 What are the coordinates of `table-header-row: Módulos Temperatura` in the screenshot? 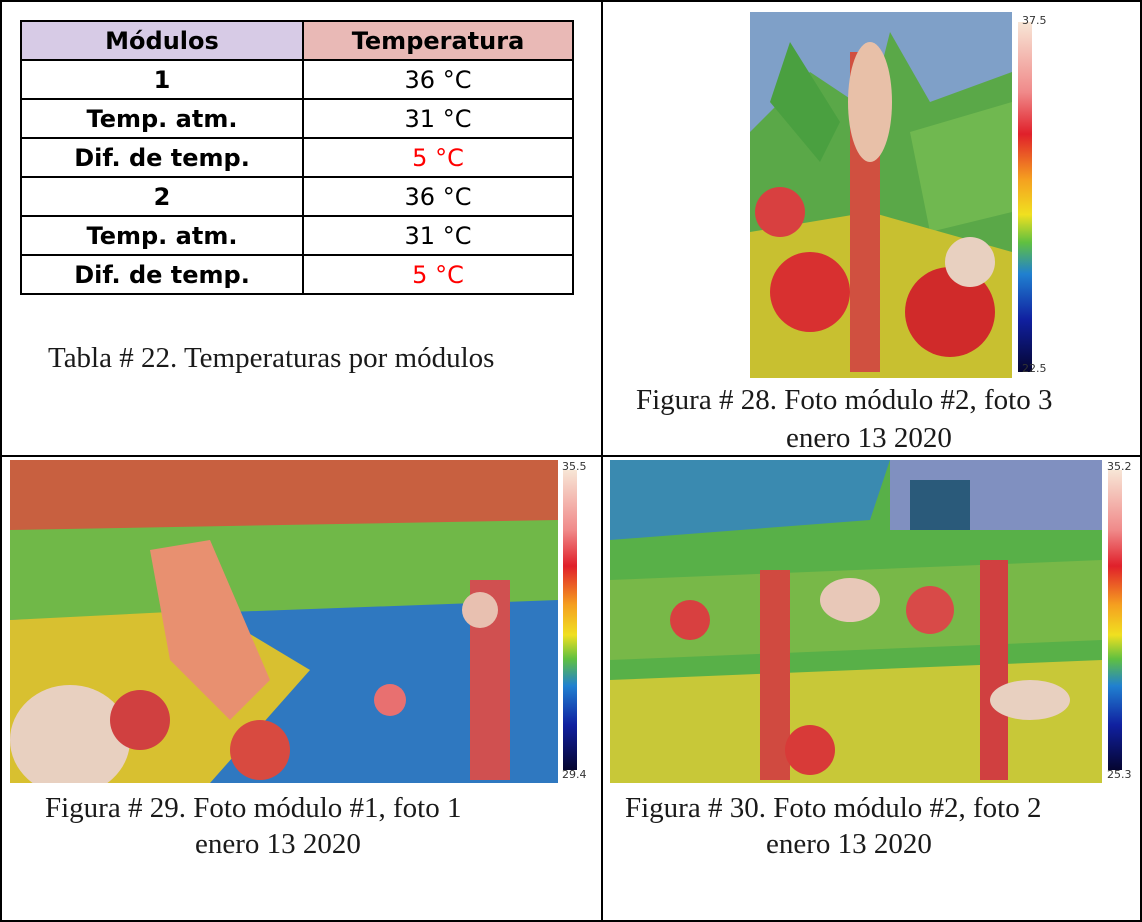 It's located at (297, 40).